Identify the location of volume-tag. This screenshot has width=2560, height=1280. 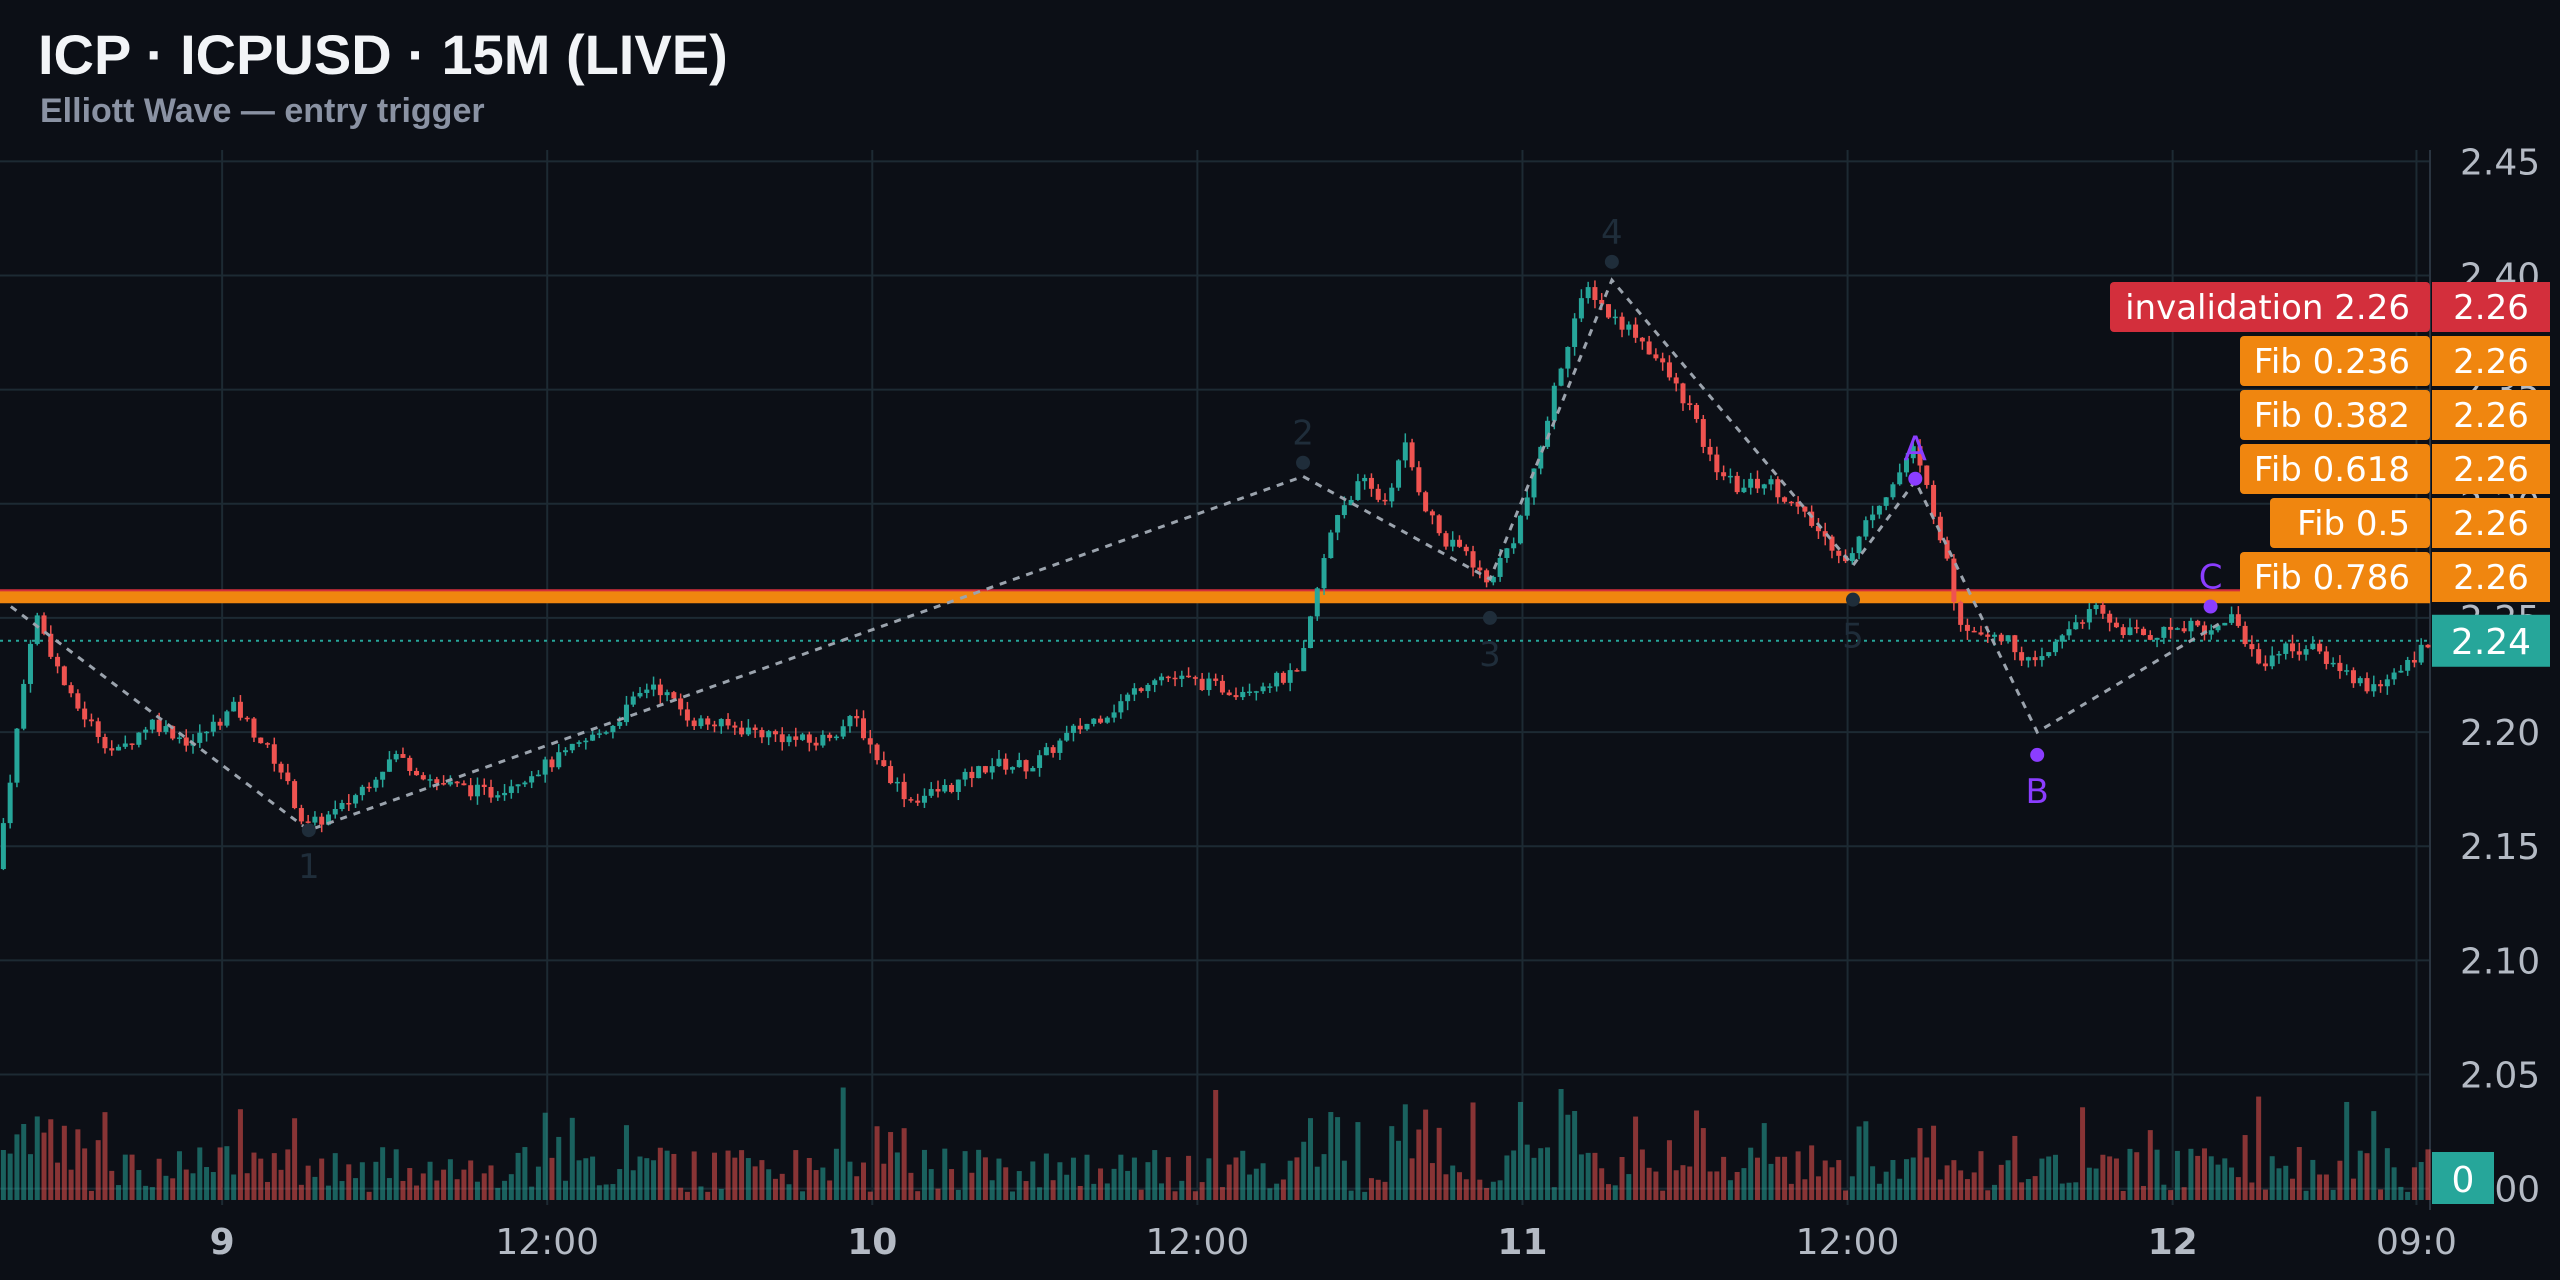
(2463, 1178).